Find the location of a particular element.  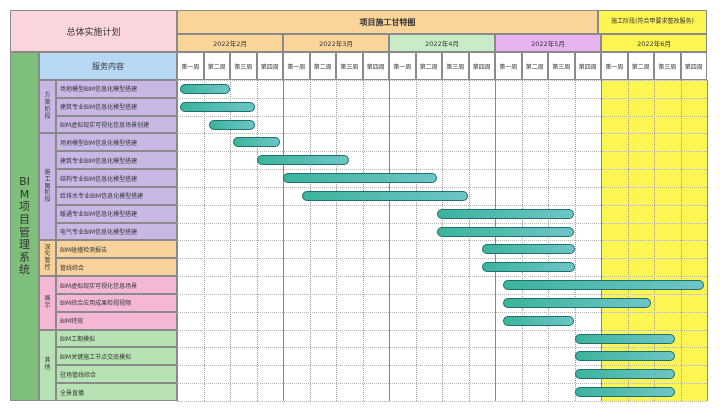

side-title: BIM项目管理系统 is located at coordinates (24, 226).